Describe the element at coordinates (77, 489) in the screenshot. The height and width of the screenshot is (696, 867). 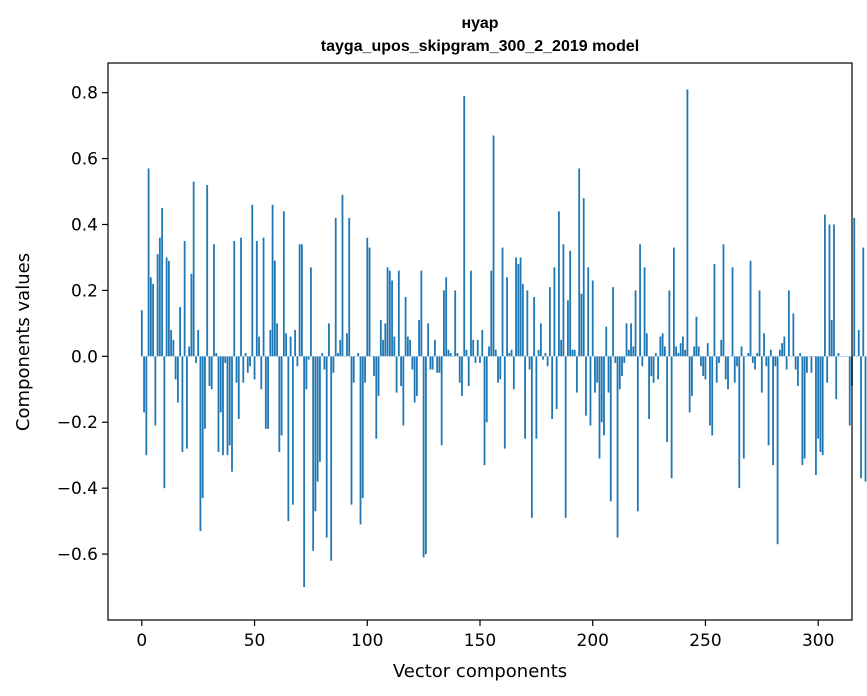
I see `y-tick-label: −0.4` at that location.